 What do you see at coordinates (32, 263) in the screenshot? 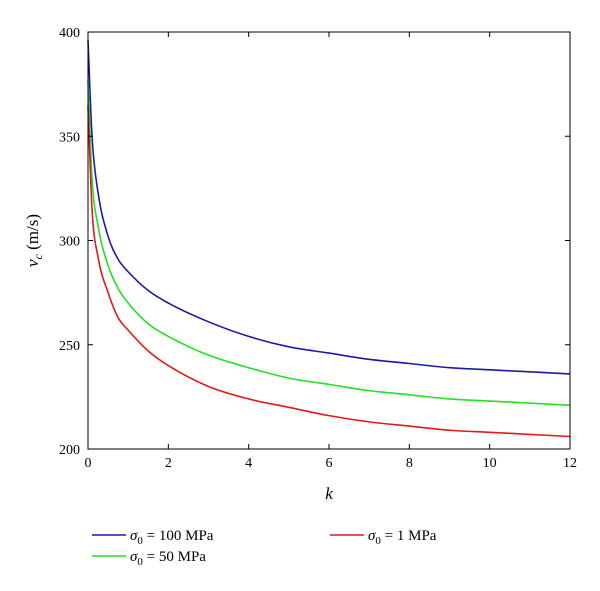
I see `y-axis-label-symbol: v` at bounding box center [32, 263].